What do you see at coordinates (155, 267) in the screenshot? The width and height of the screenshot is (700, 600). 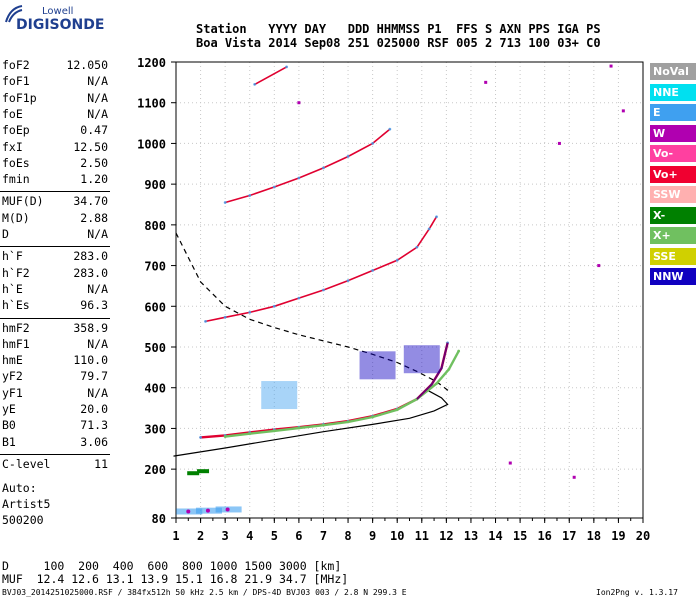 I see `y-tick-label: 700` at bounding box center [155, 267].